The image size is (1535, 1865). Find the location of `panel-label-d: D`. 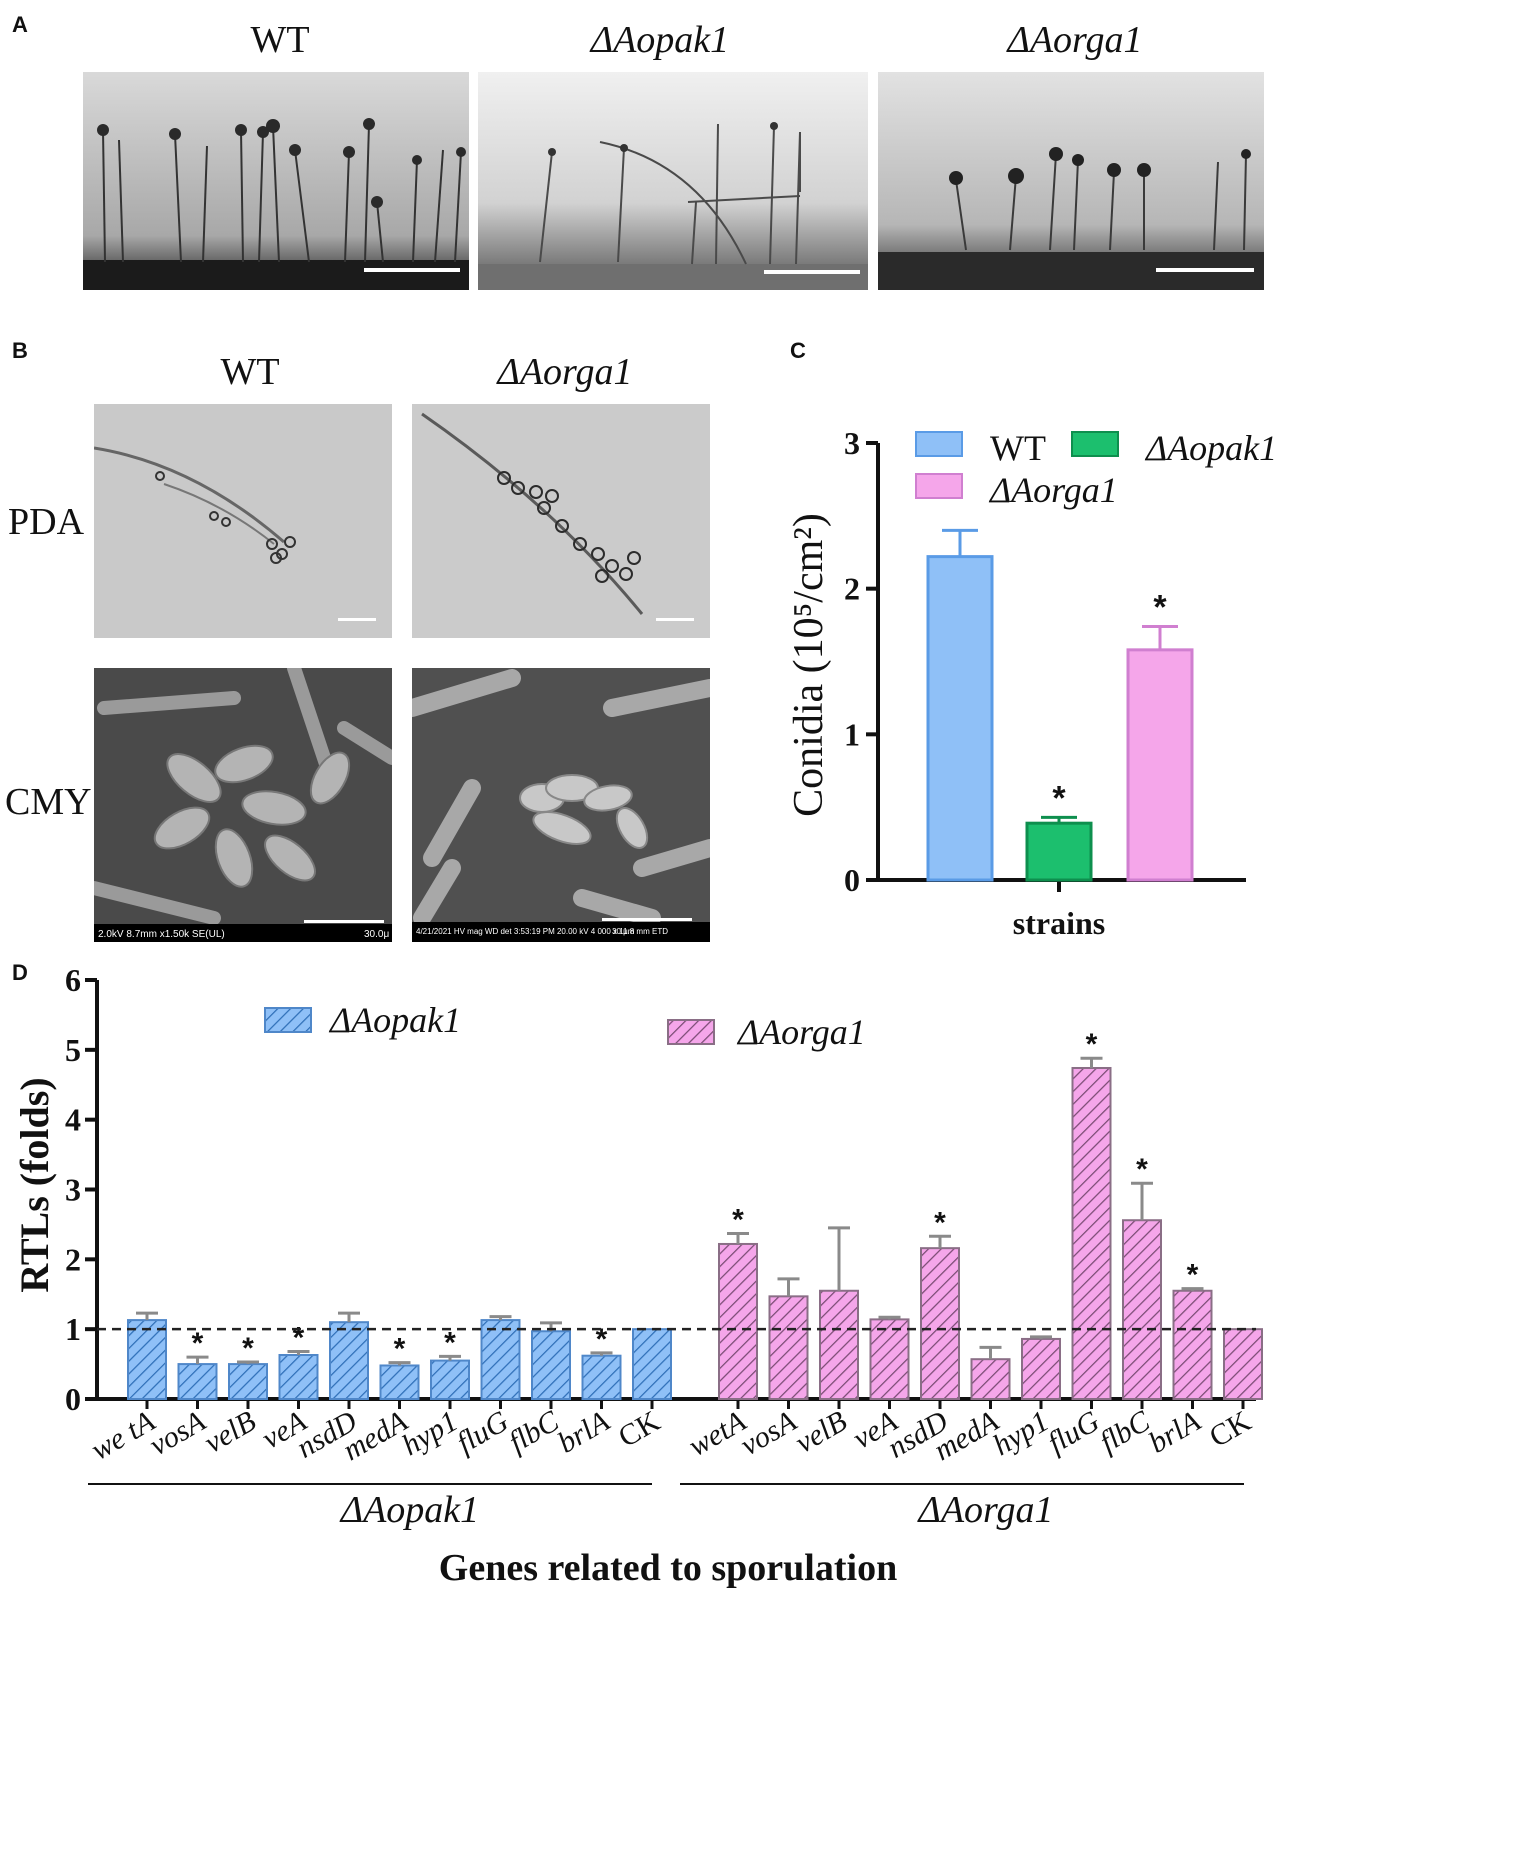

panel-label-d: D is located at coordinates (20, 972).